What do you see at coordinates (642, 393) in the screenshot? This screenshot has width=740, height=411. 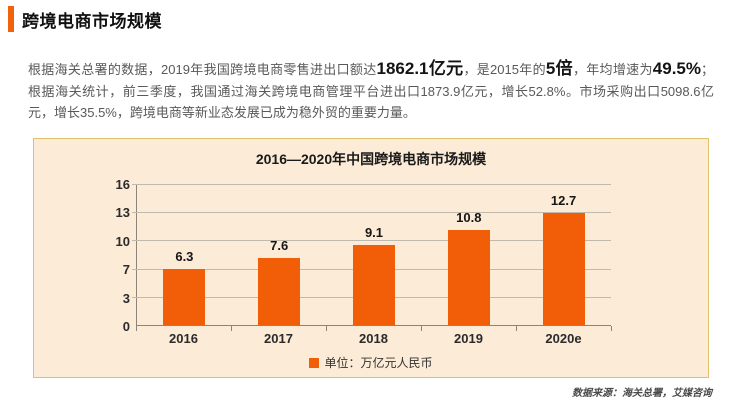 I see `data-source-note: 数据来源：海关总署，艾媒咨询` at bounding box center [642, 393].